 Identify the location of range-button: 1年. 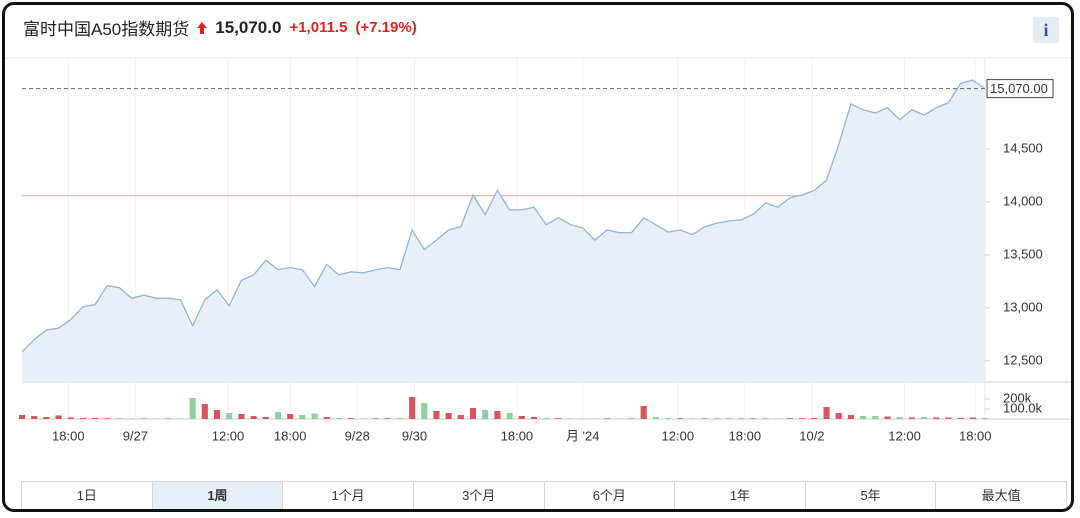
(740, 495).